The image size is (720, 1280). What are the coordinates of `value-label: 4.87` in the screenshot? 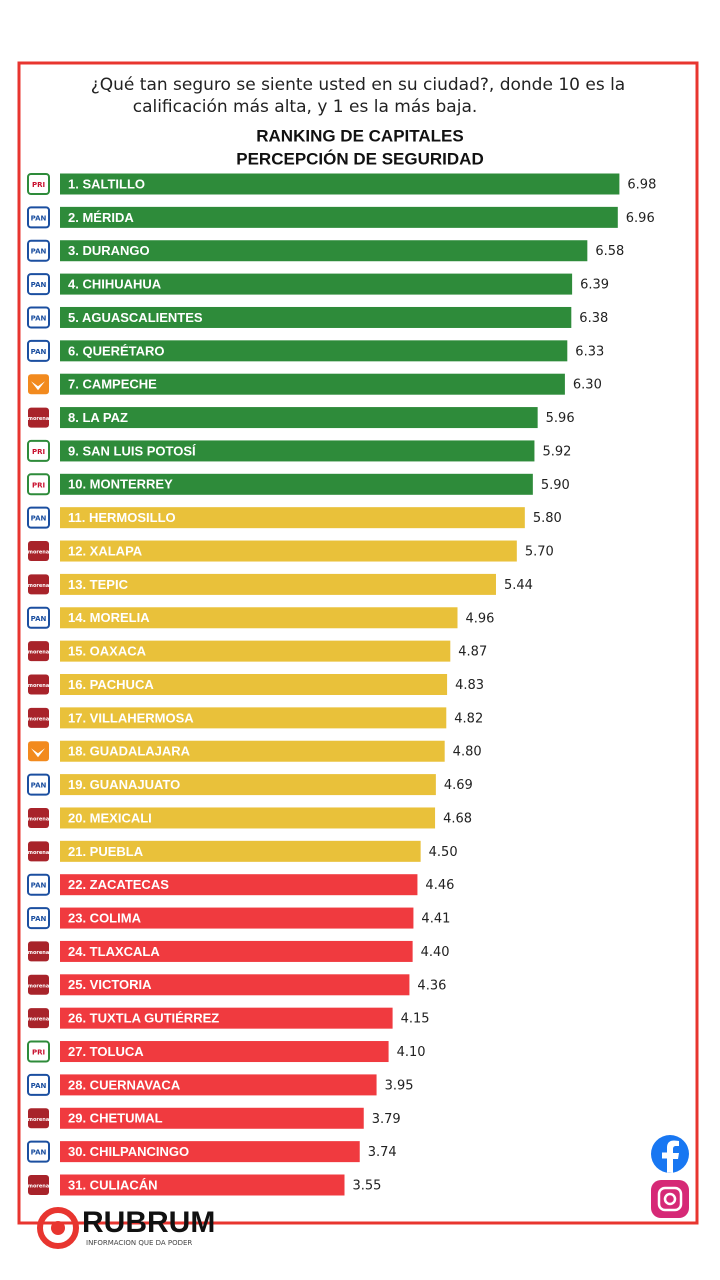 It's located at (472, 652).